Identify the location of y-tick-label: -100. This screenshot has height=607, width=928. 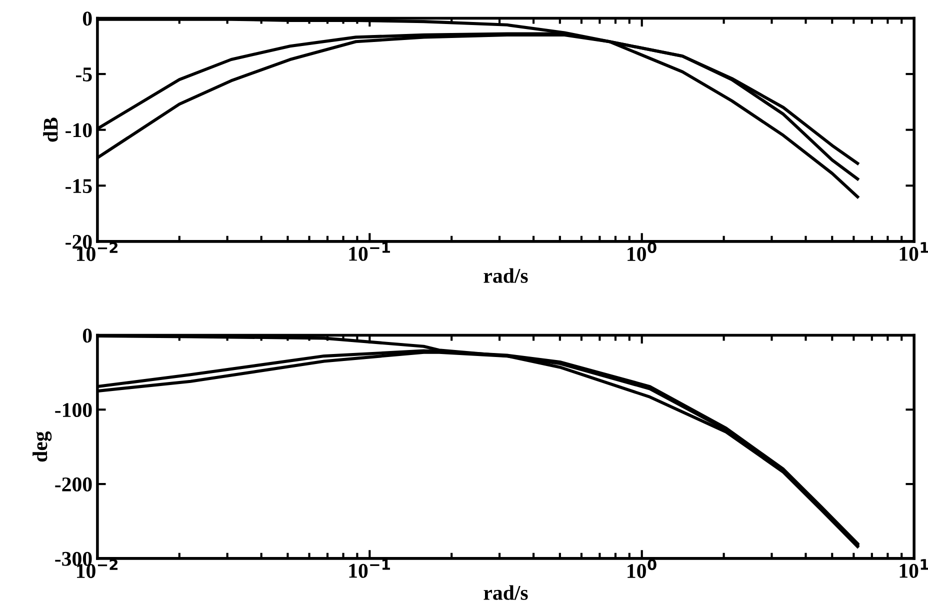
(73, 410).